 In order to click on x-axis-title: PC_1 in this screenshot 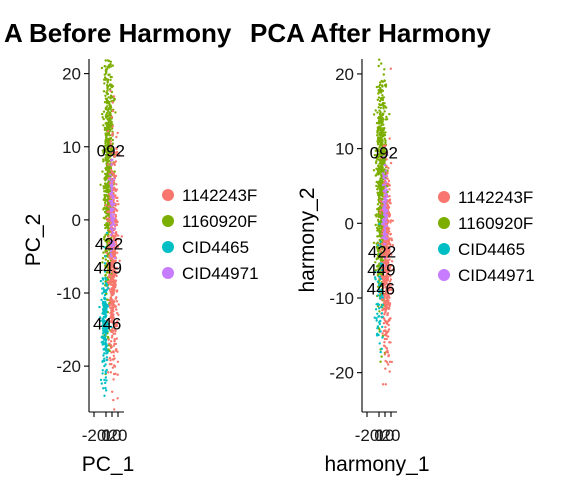, I will do `click(108, 464)`.